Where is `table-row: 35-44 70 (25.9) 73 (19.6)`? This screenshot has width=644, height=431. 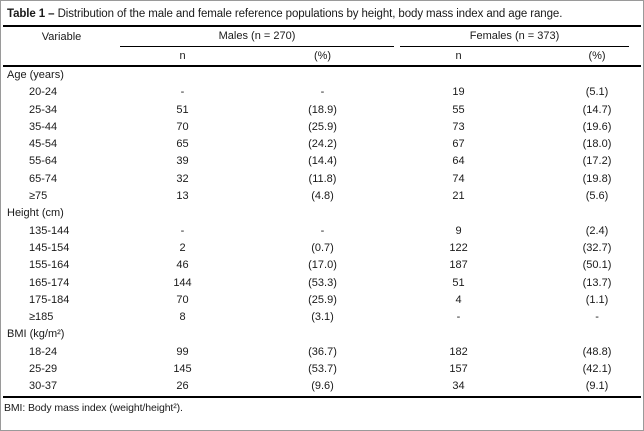
table-row: 35-44 70 (25.9) 73 (19.6) is located at coordinates (322, 127).